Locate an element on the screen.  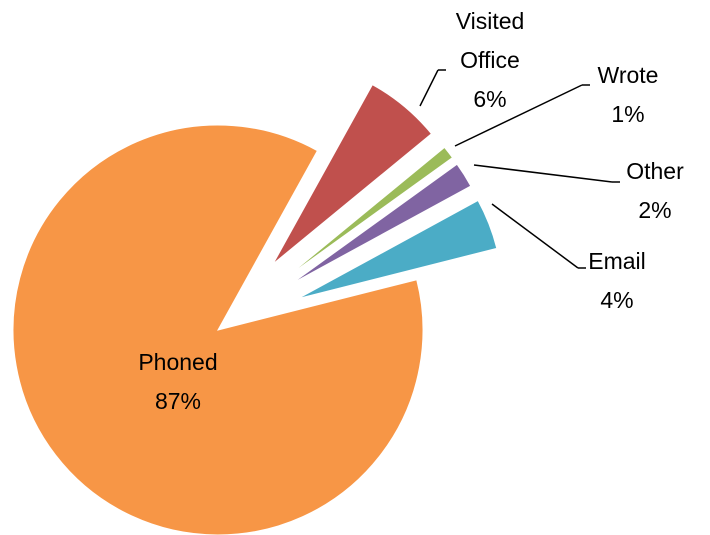
category-label: Wrote is located at coordinates (628, 75).